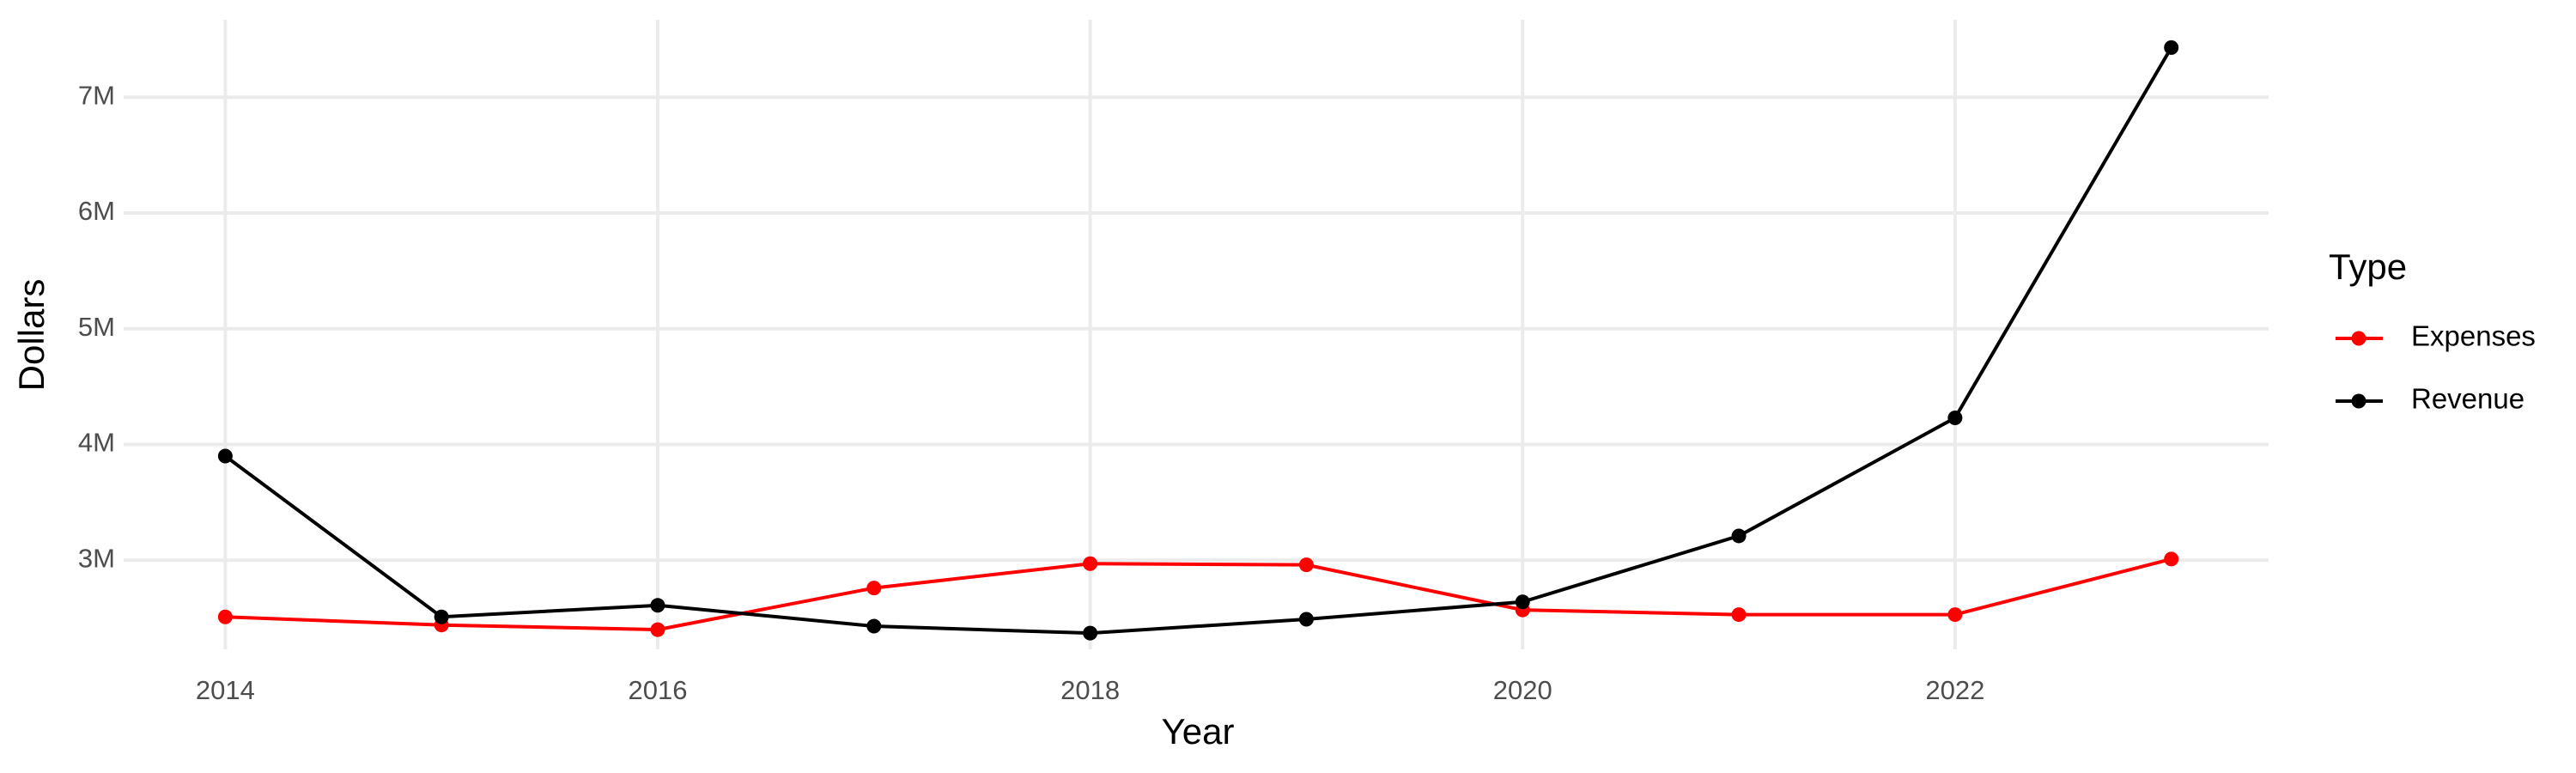 The width and height of the screenshot is (2576, 773). Describe the element at coordinates (1522, 690) in the screenshot. I see `x-tick-label: 2020` at that location.